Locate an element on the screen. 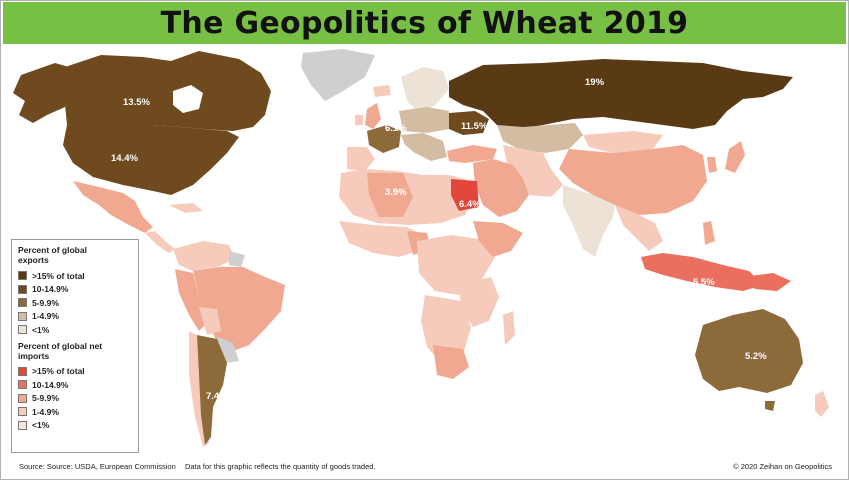 Image resolution: width=849 pixels, height=480 pixels. label-egypt: 6.4% is located at coordinates (470, 204).